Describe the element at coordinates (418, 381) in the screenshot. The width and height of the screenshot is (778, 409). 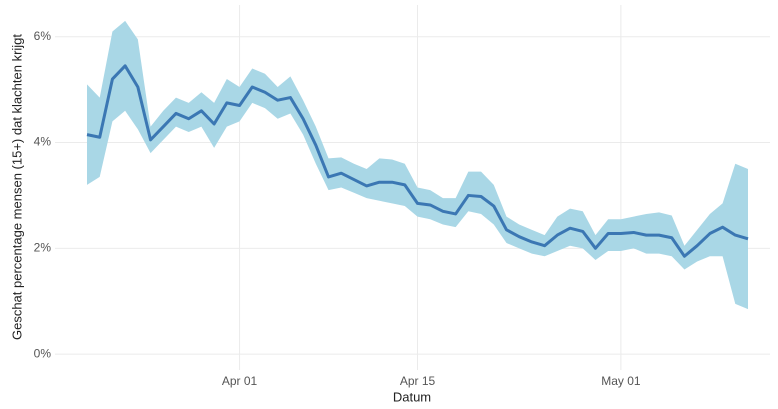
I see `x-tick-label: Apr 15` at that location.